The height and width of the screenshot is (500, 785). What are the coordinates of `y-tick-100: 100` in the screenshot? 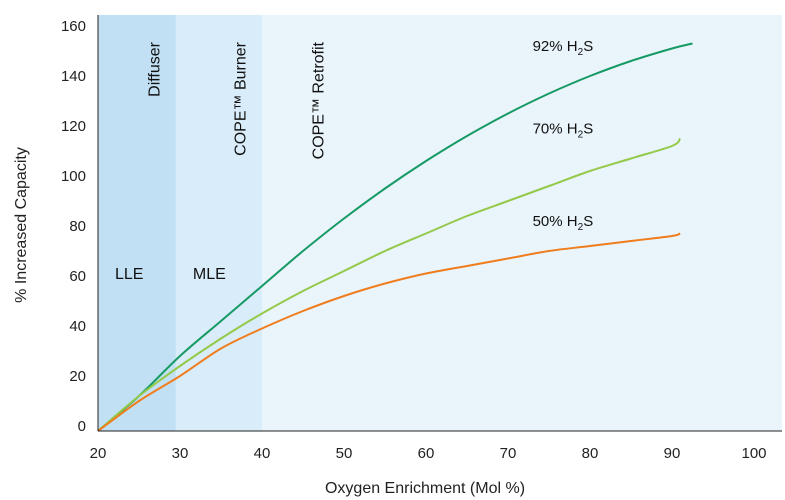 It's located at (73, 176).